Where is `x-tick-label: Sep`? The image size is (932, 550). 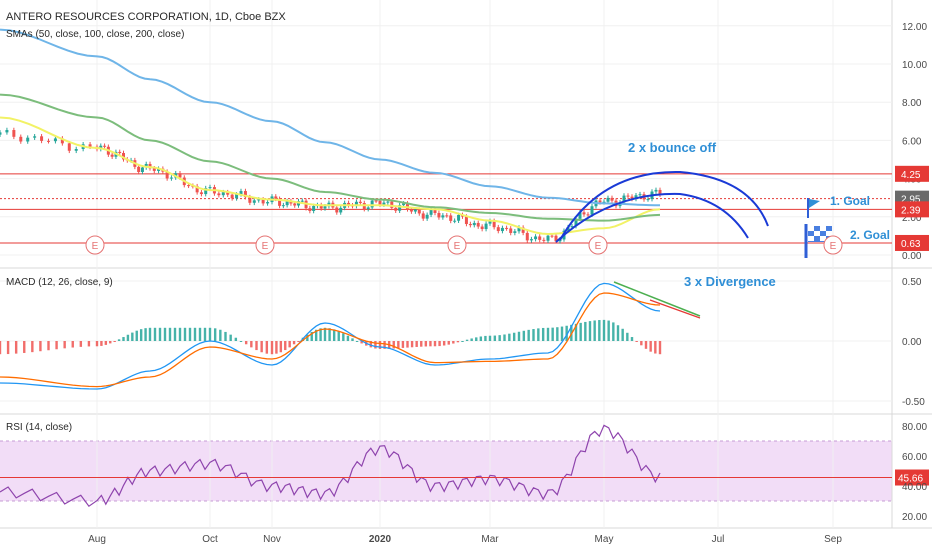
x-tick-label: Sep is located at coordinates (833, 539).